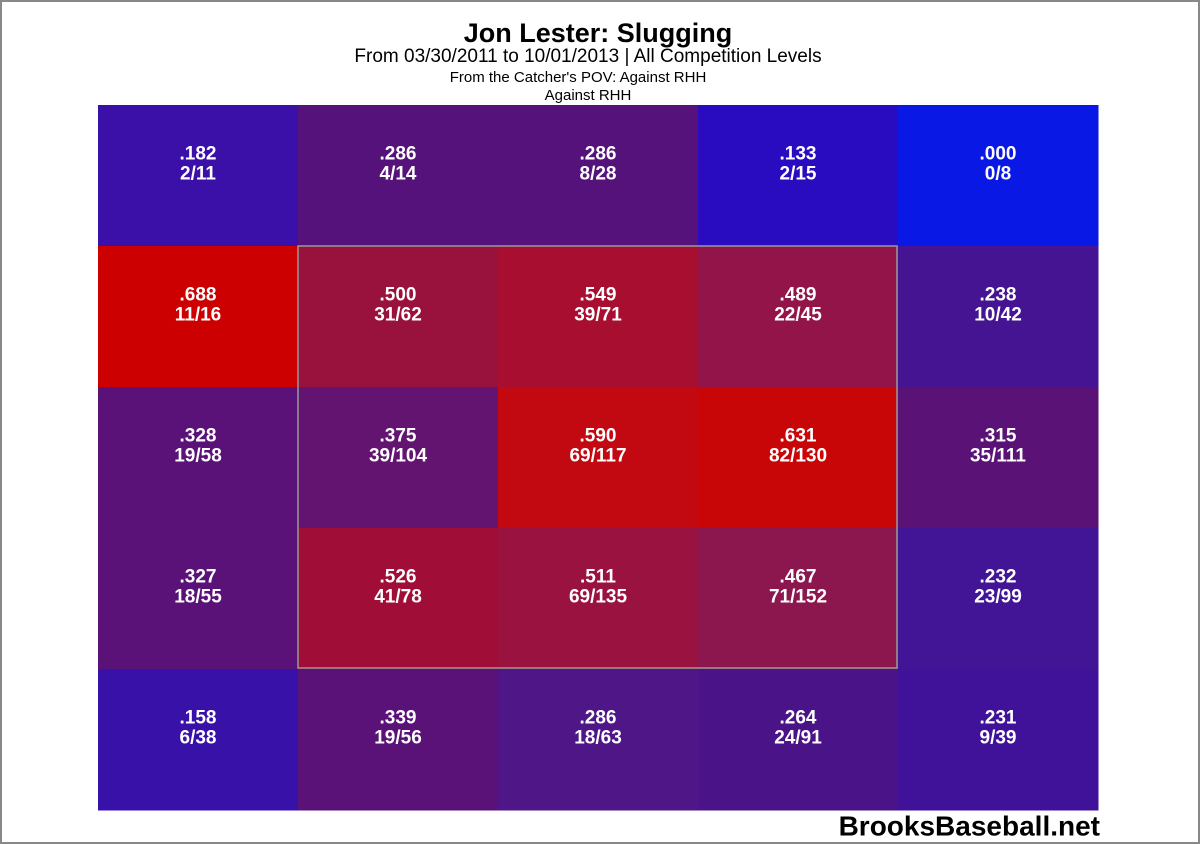 This screenshot has height=844, width=1200. I want to click on cell-value-label: .688, so click(198, 295).